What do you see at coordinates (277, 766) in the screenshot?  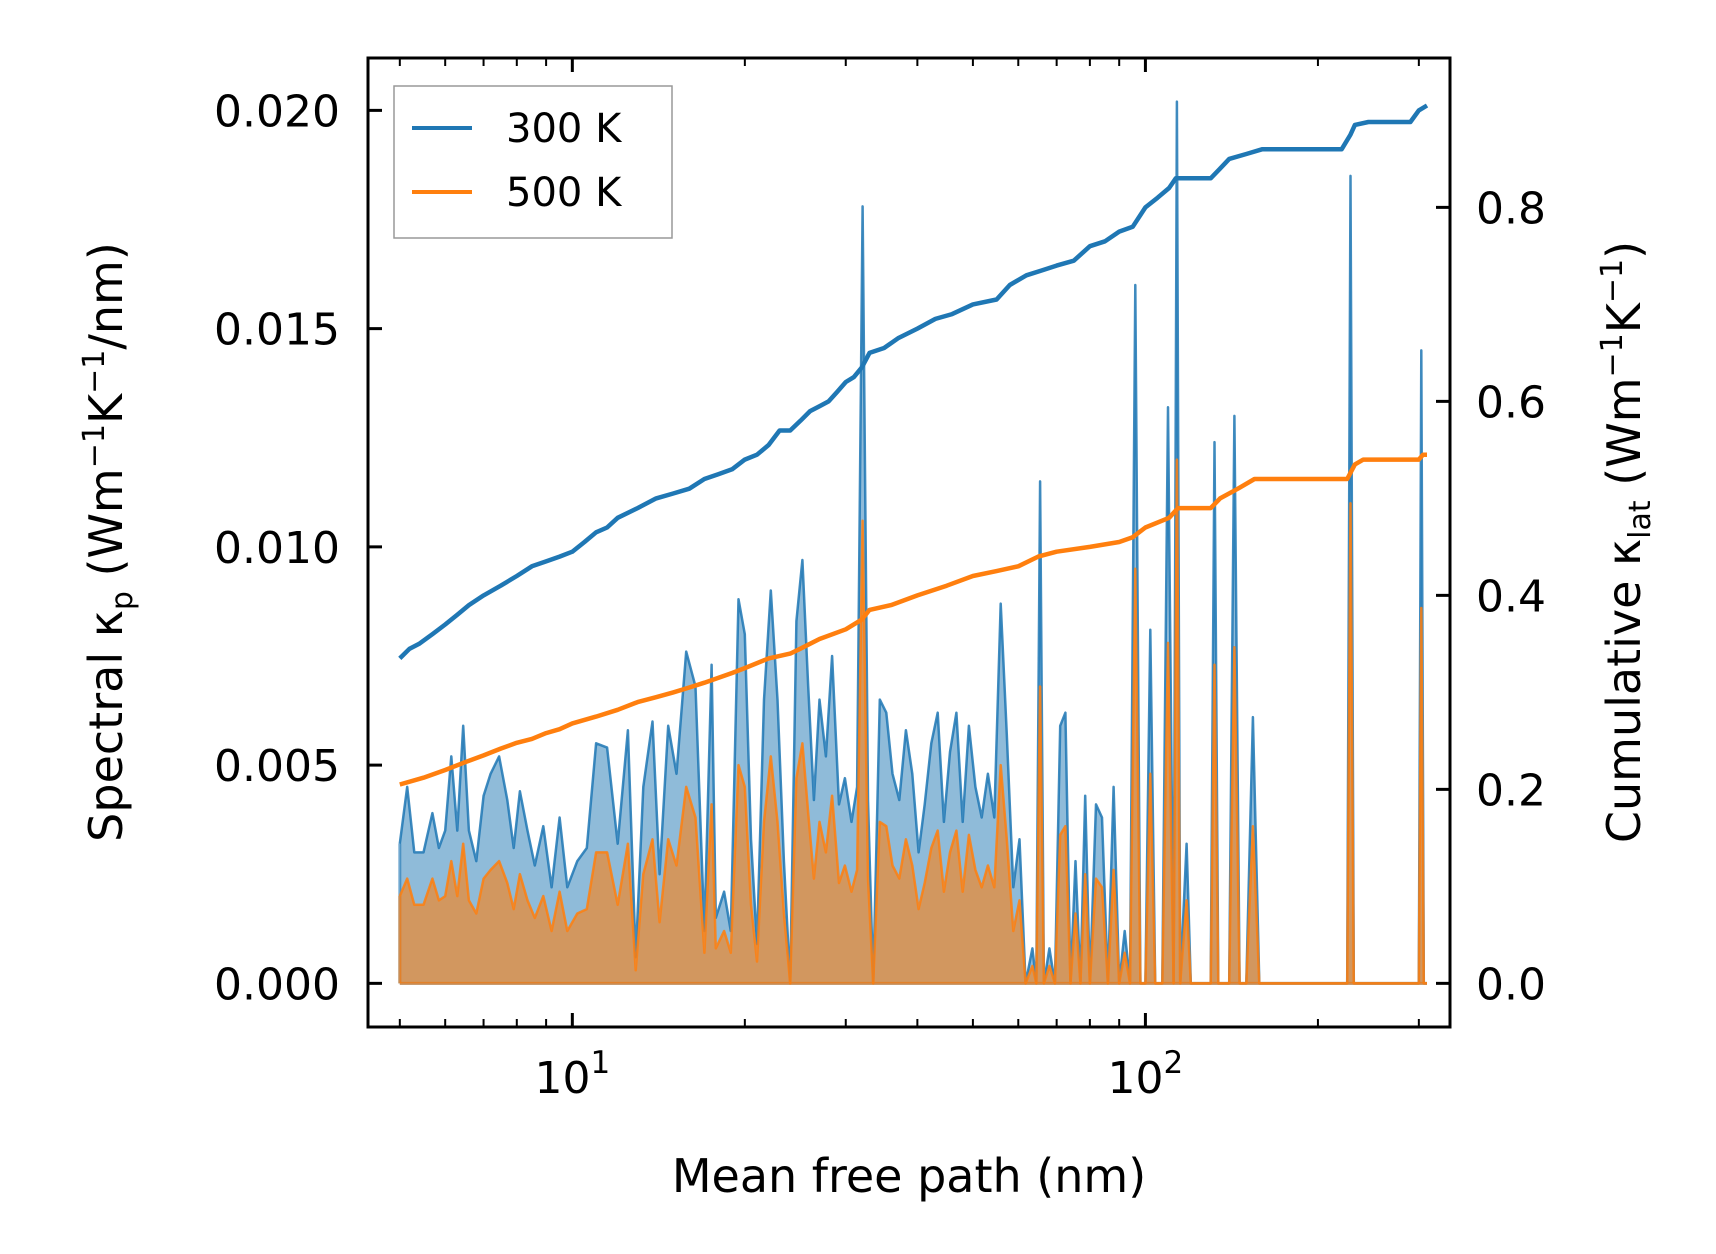 I see `y-left-tick-label: 0.005` at bounding box center [277, 766].